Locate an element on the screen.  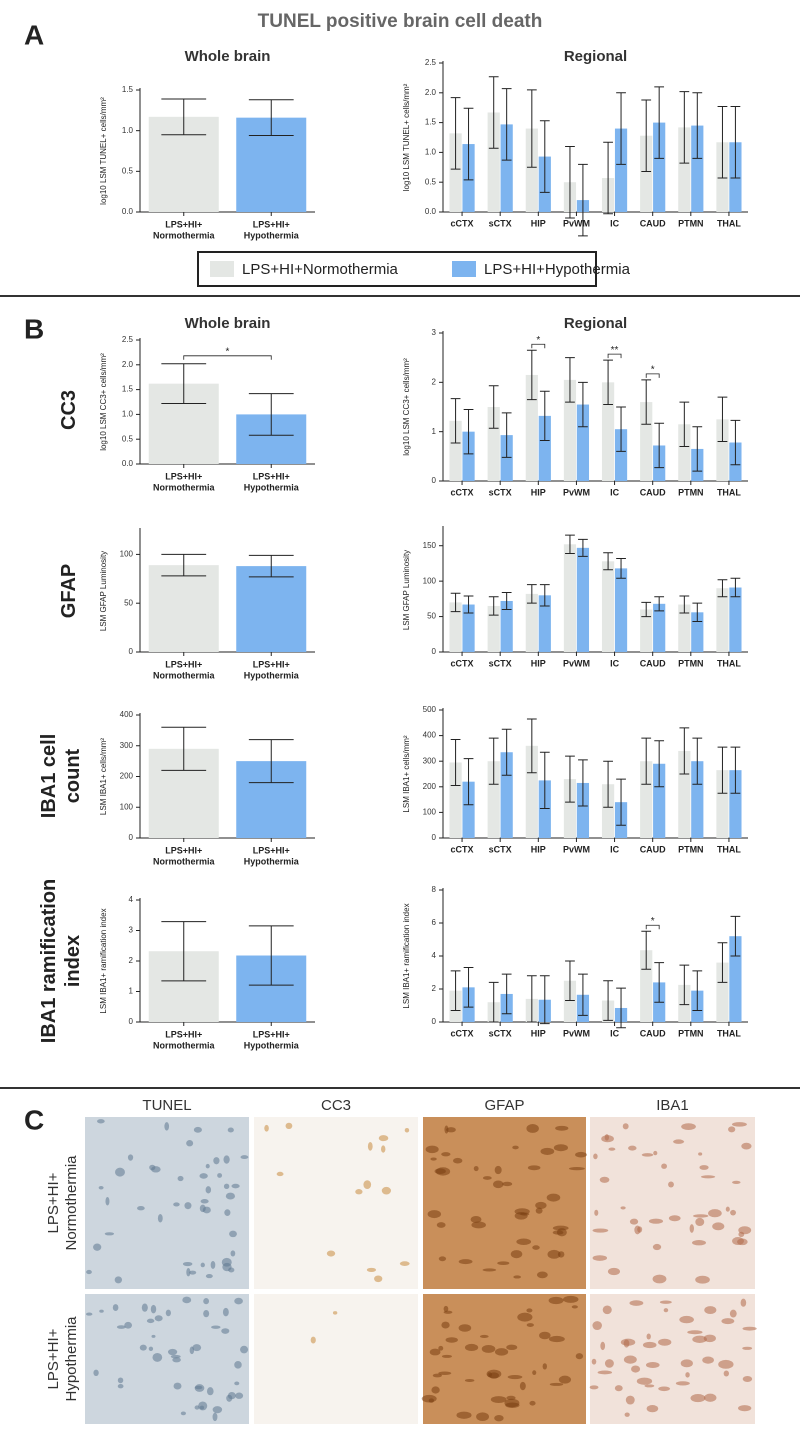
row-label: LPS+HI+Hypothermia is located at coordinates (62, 1359).